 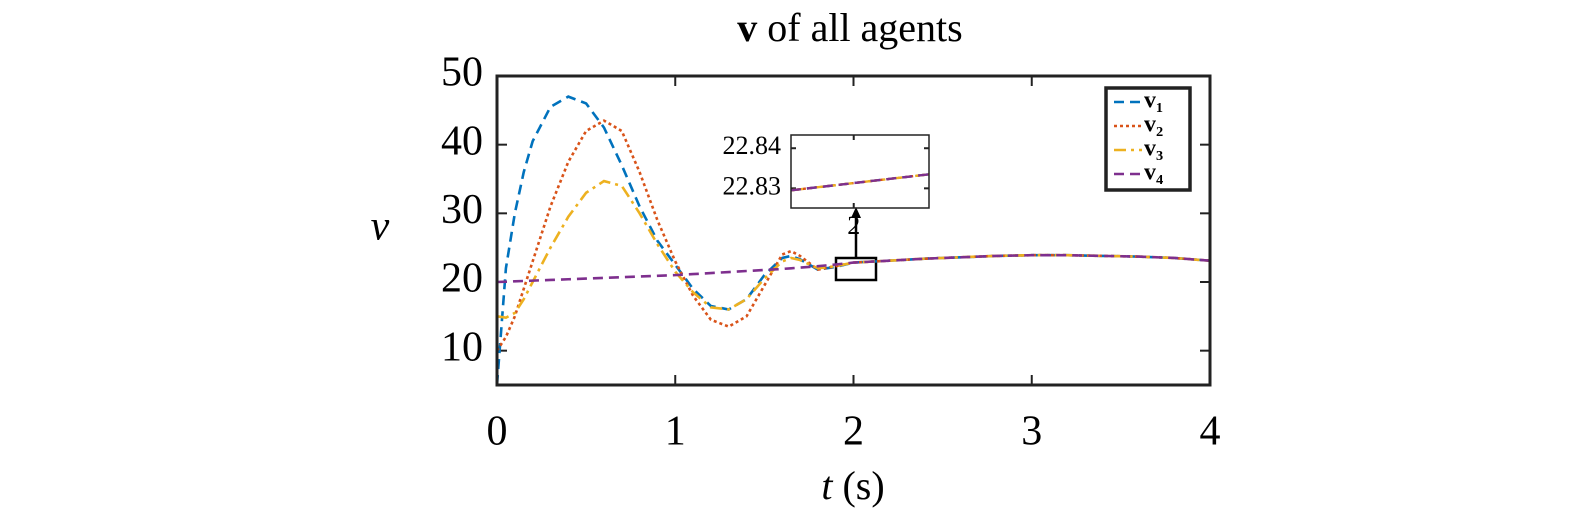 I want to click on y-tick-label: 50, so click(x=462, y=73).